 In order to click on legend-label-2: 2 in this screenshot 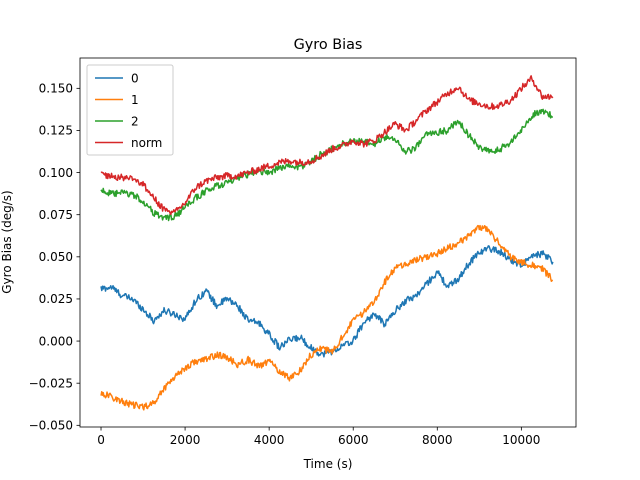, I will do `click(135, 121)`.